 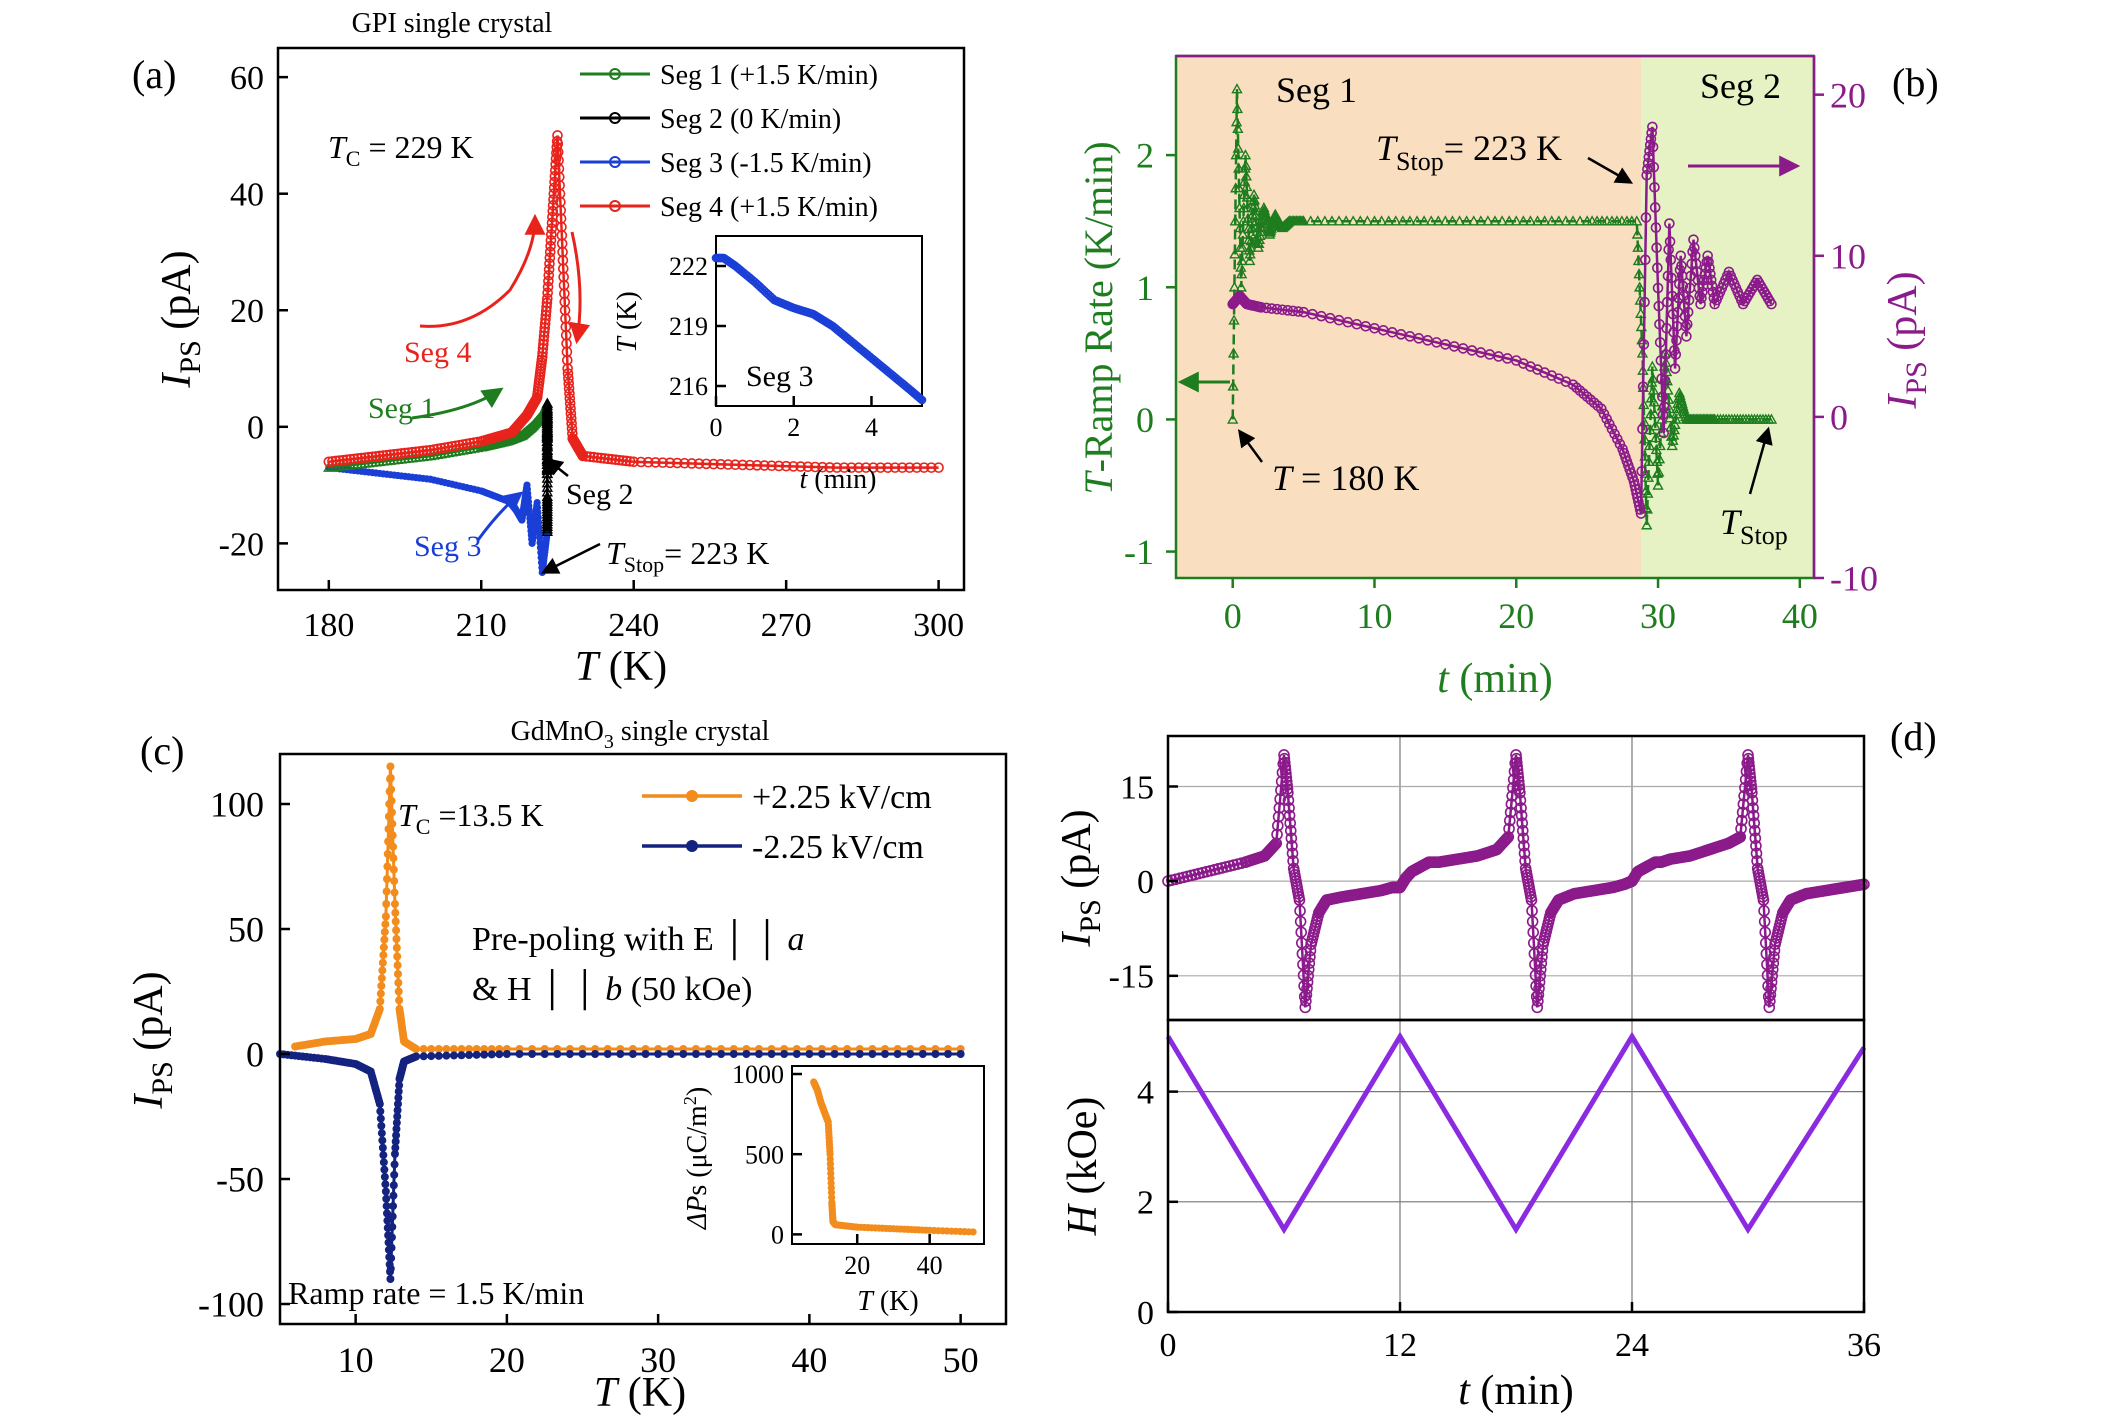 What do you see at coordinates (1913, 736) in the screenshot?
I see `panel-d-label: (d)` at bounding box center [1913, 736].